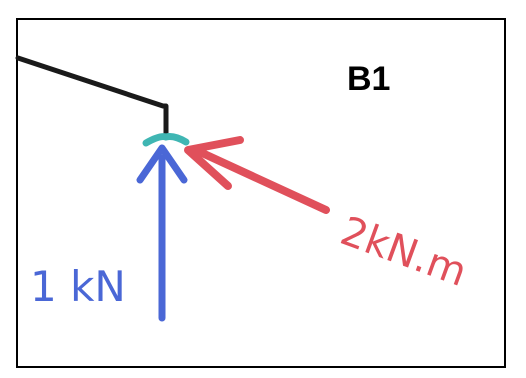  Describe the element at coordinates (92, 97) in the screenshot. I see `frame-member` at that location.